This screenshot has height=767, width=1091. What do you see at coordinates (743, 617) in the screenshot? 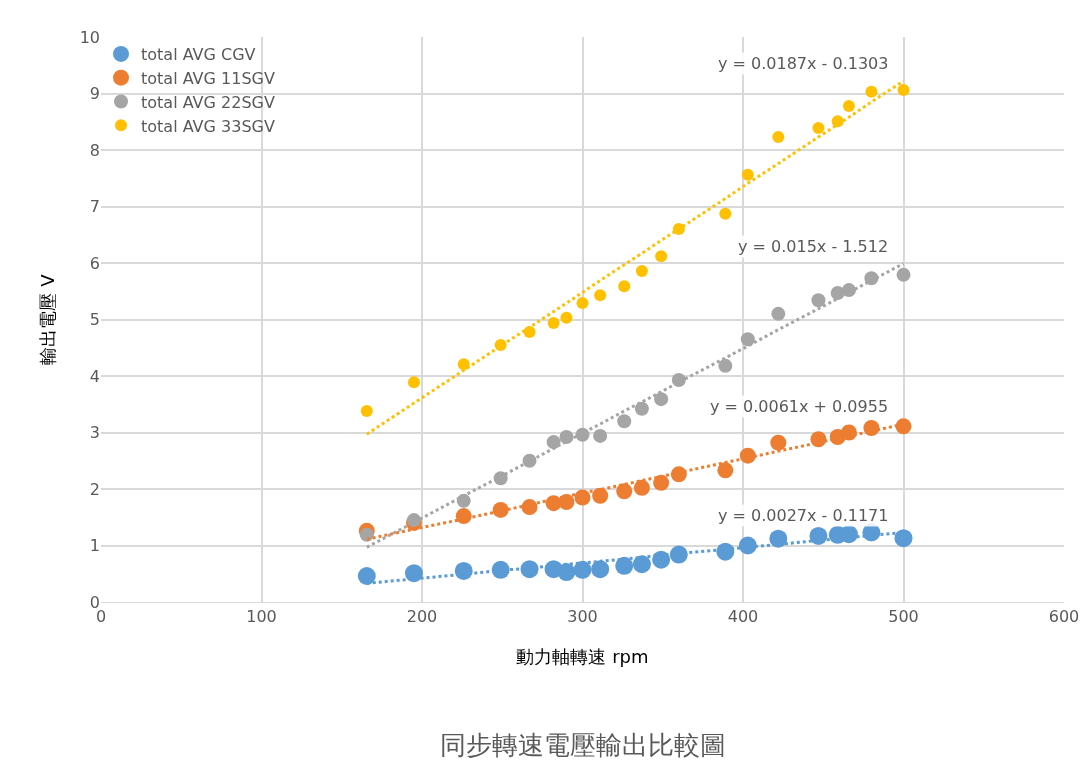
I see `x-tick-label: 400` at bounding box center [743, 617].